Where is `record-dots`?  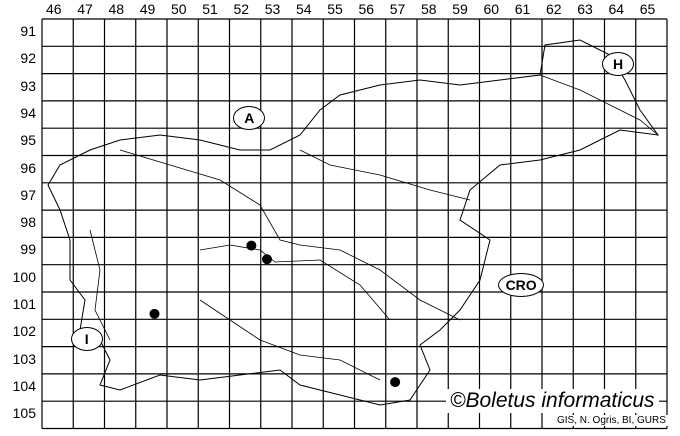 record-dots is located at coordinates (275, 314).